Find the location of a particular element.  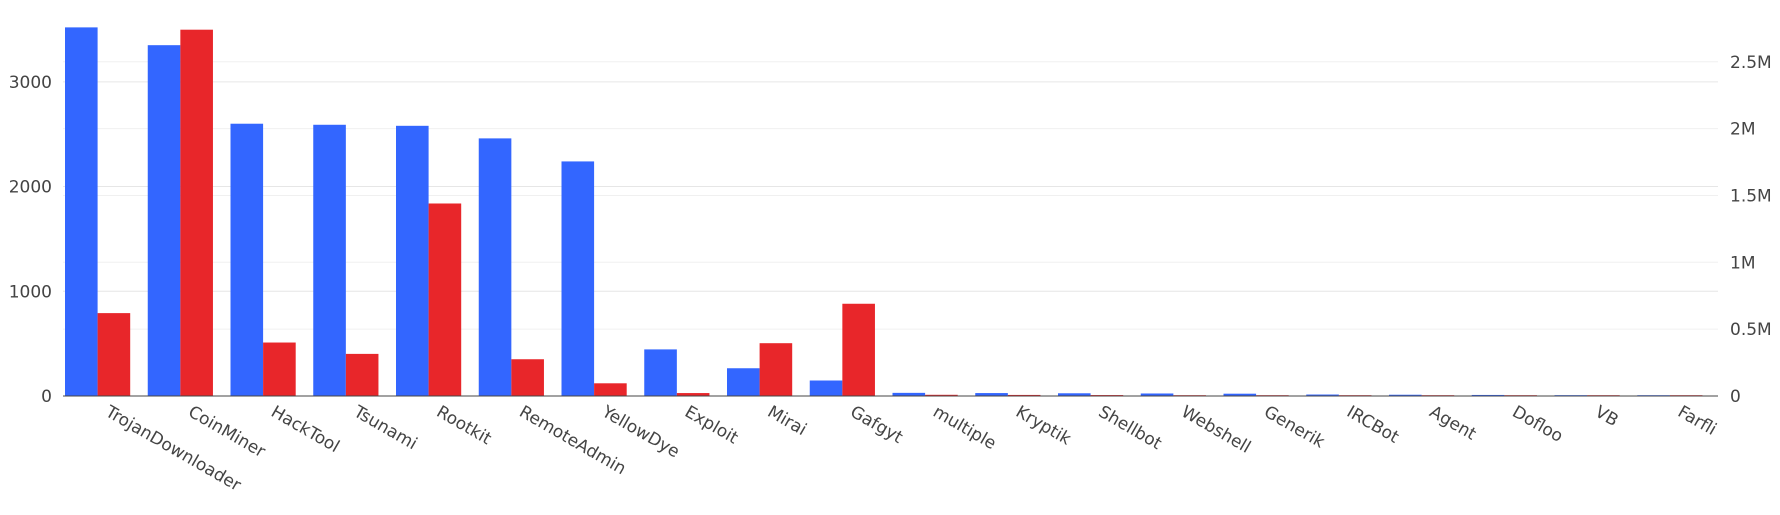

bar-rootkit-left is located at coordinates (412, 261).